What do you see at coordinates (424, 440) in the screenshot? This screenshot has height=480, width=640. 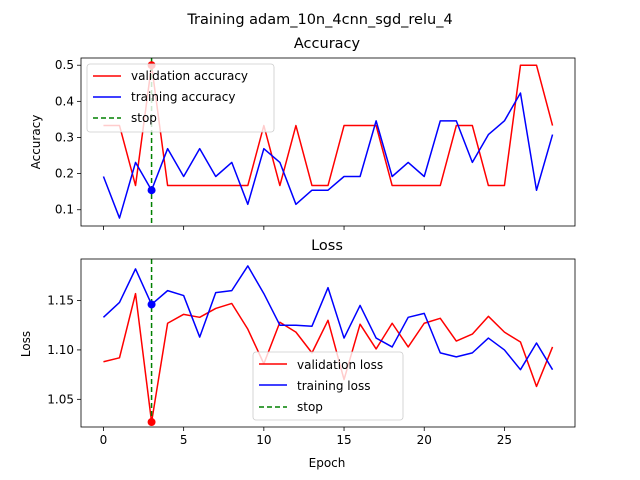 I see `x-tick-label-1-4: 20` at bounding box center [424, 440].